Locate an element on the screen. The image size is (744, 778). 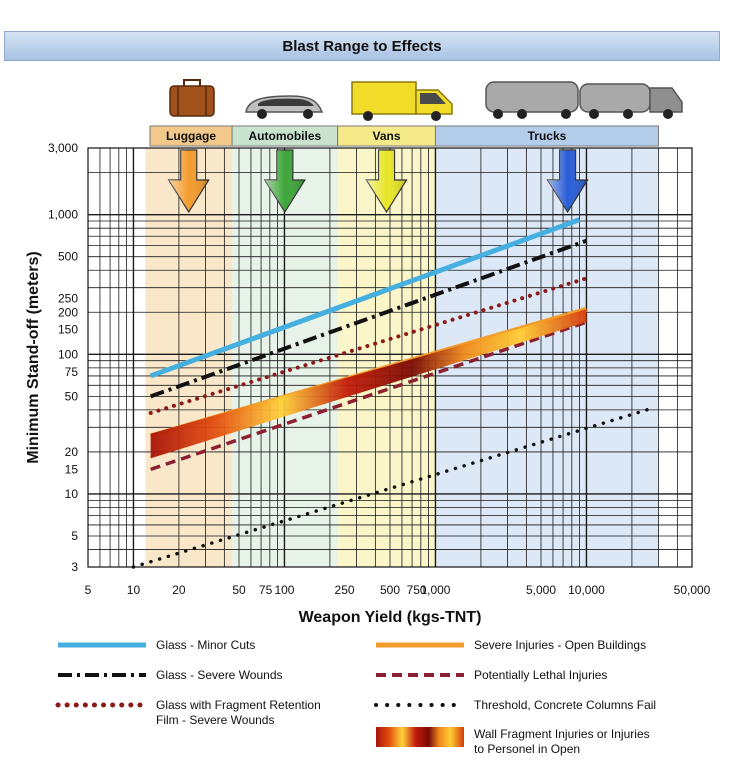
x-tick-label: 1,000 is located at coordinates (435, 590).